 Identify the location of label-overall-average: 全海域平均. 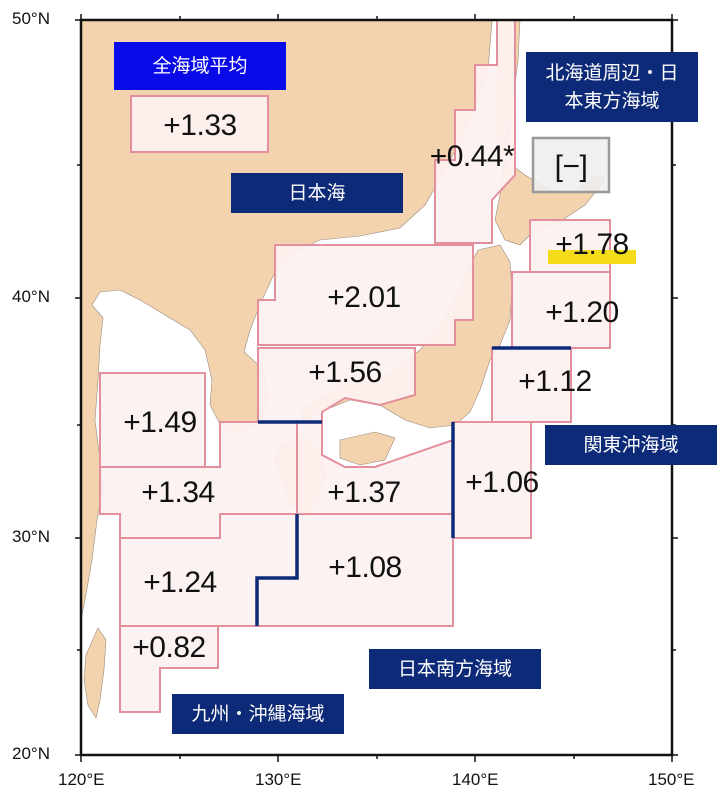
(200, 66).